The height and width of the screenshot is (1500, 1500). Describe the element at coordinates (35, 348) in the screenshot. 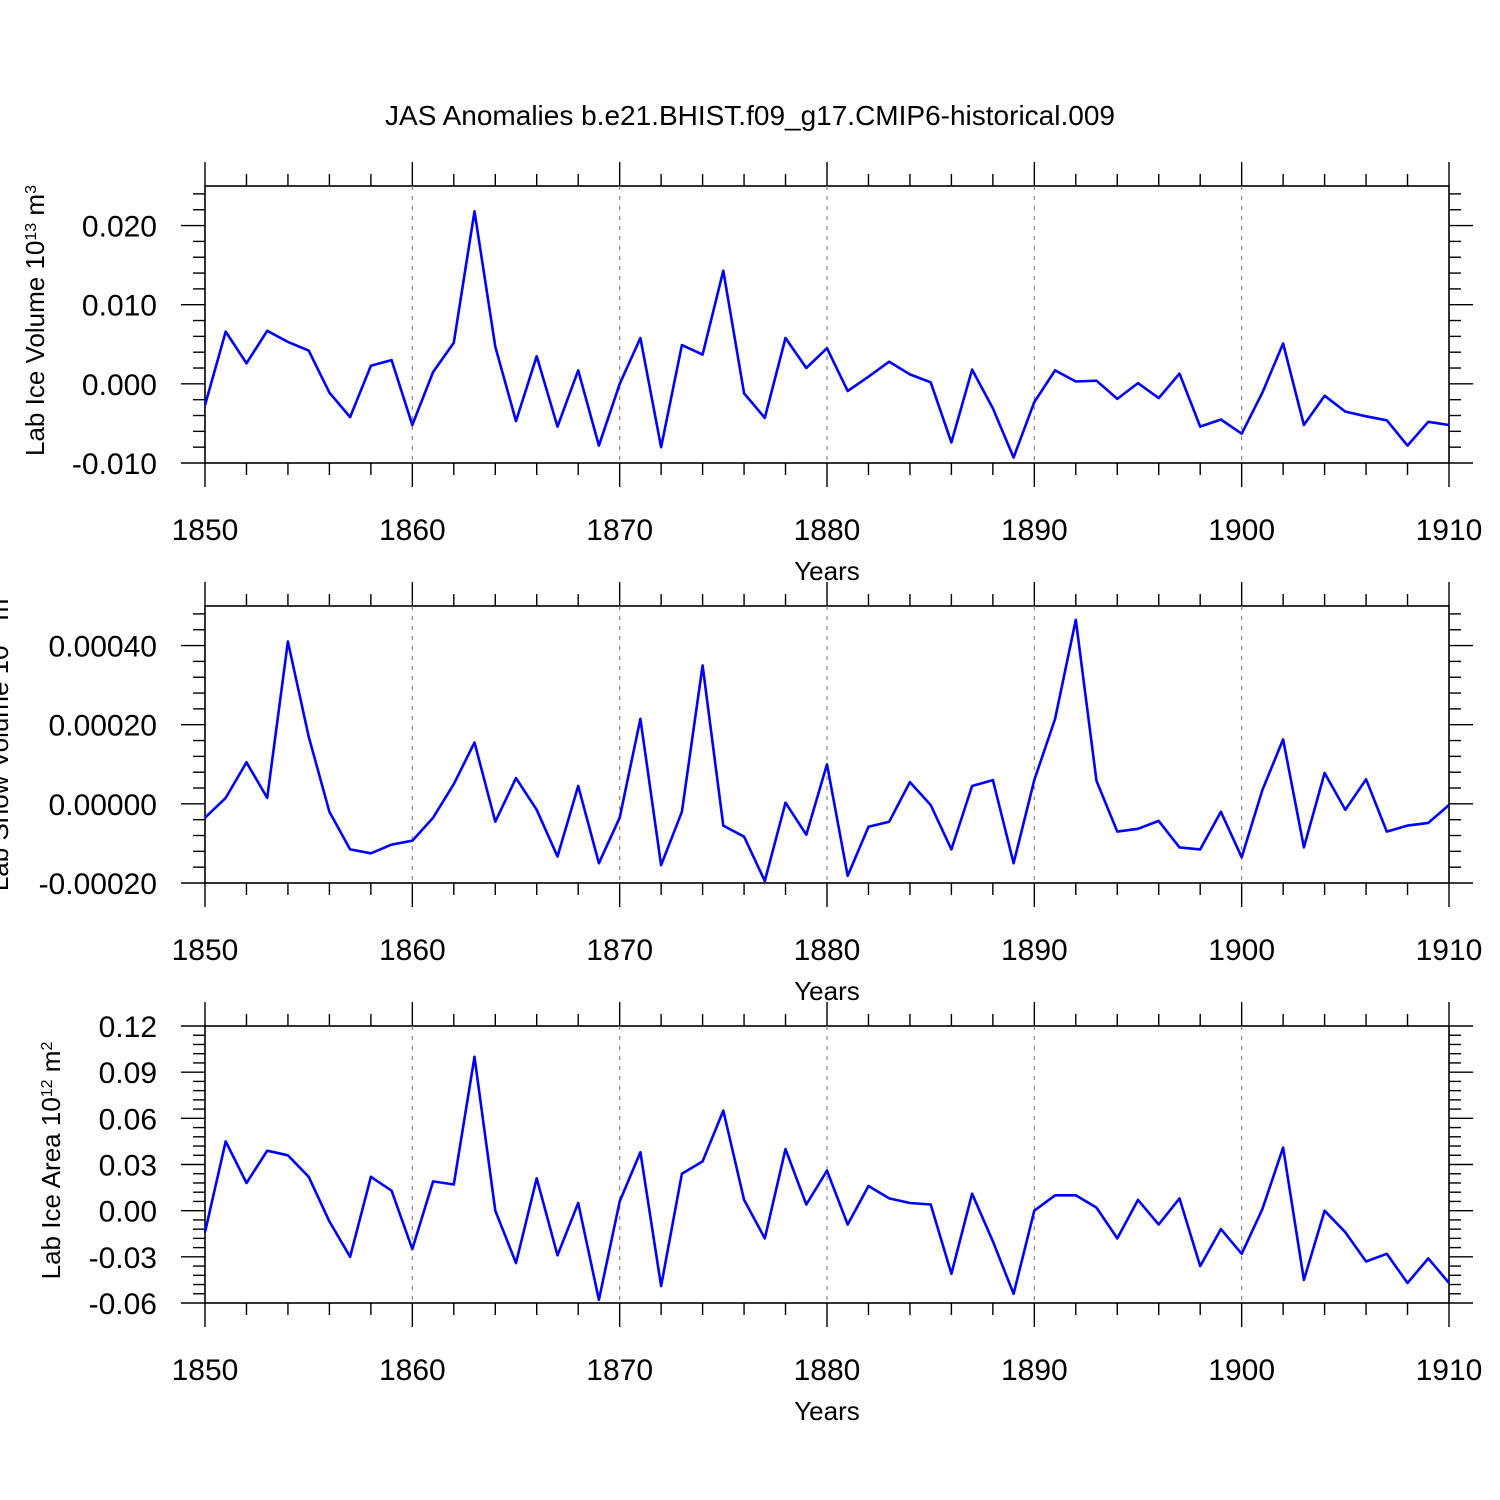

I see `y-axis-title-main: Lab Ice Volume 10` at that location.